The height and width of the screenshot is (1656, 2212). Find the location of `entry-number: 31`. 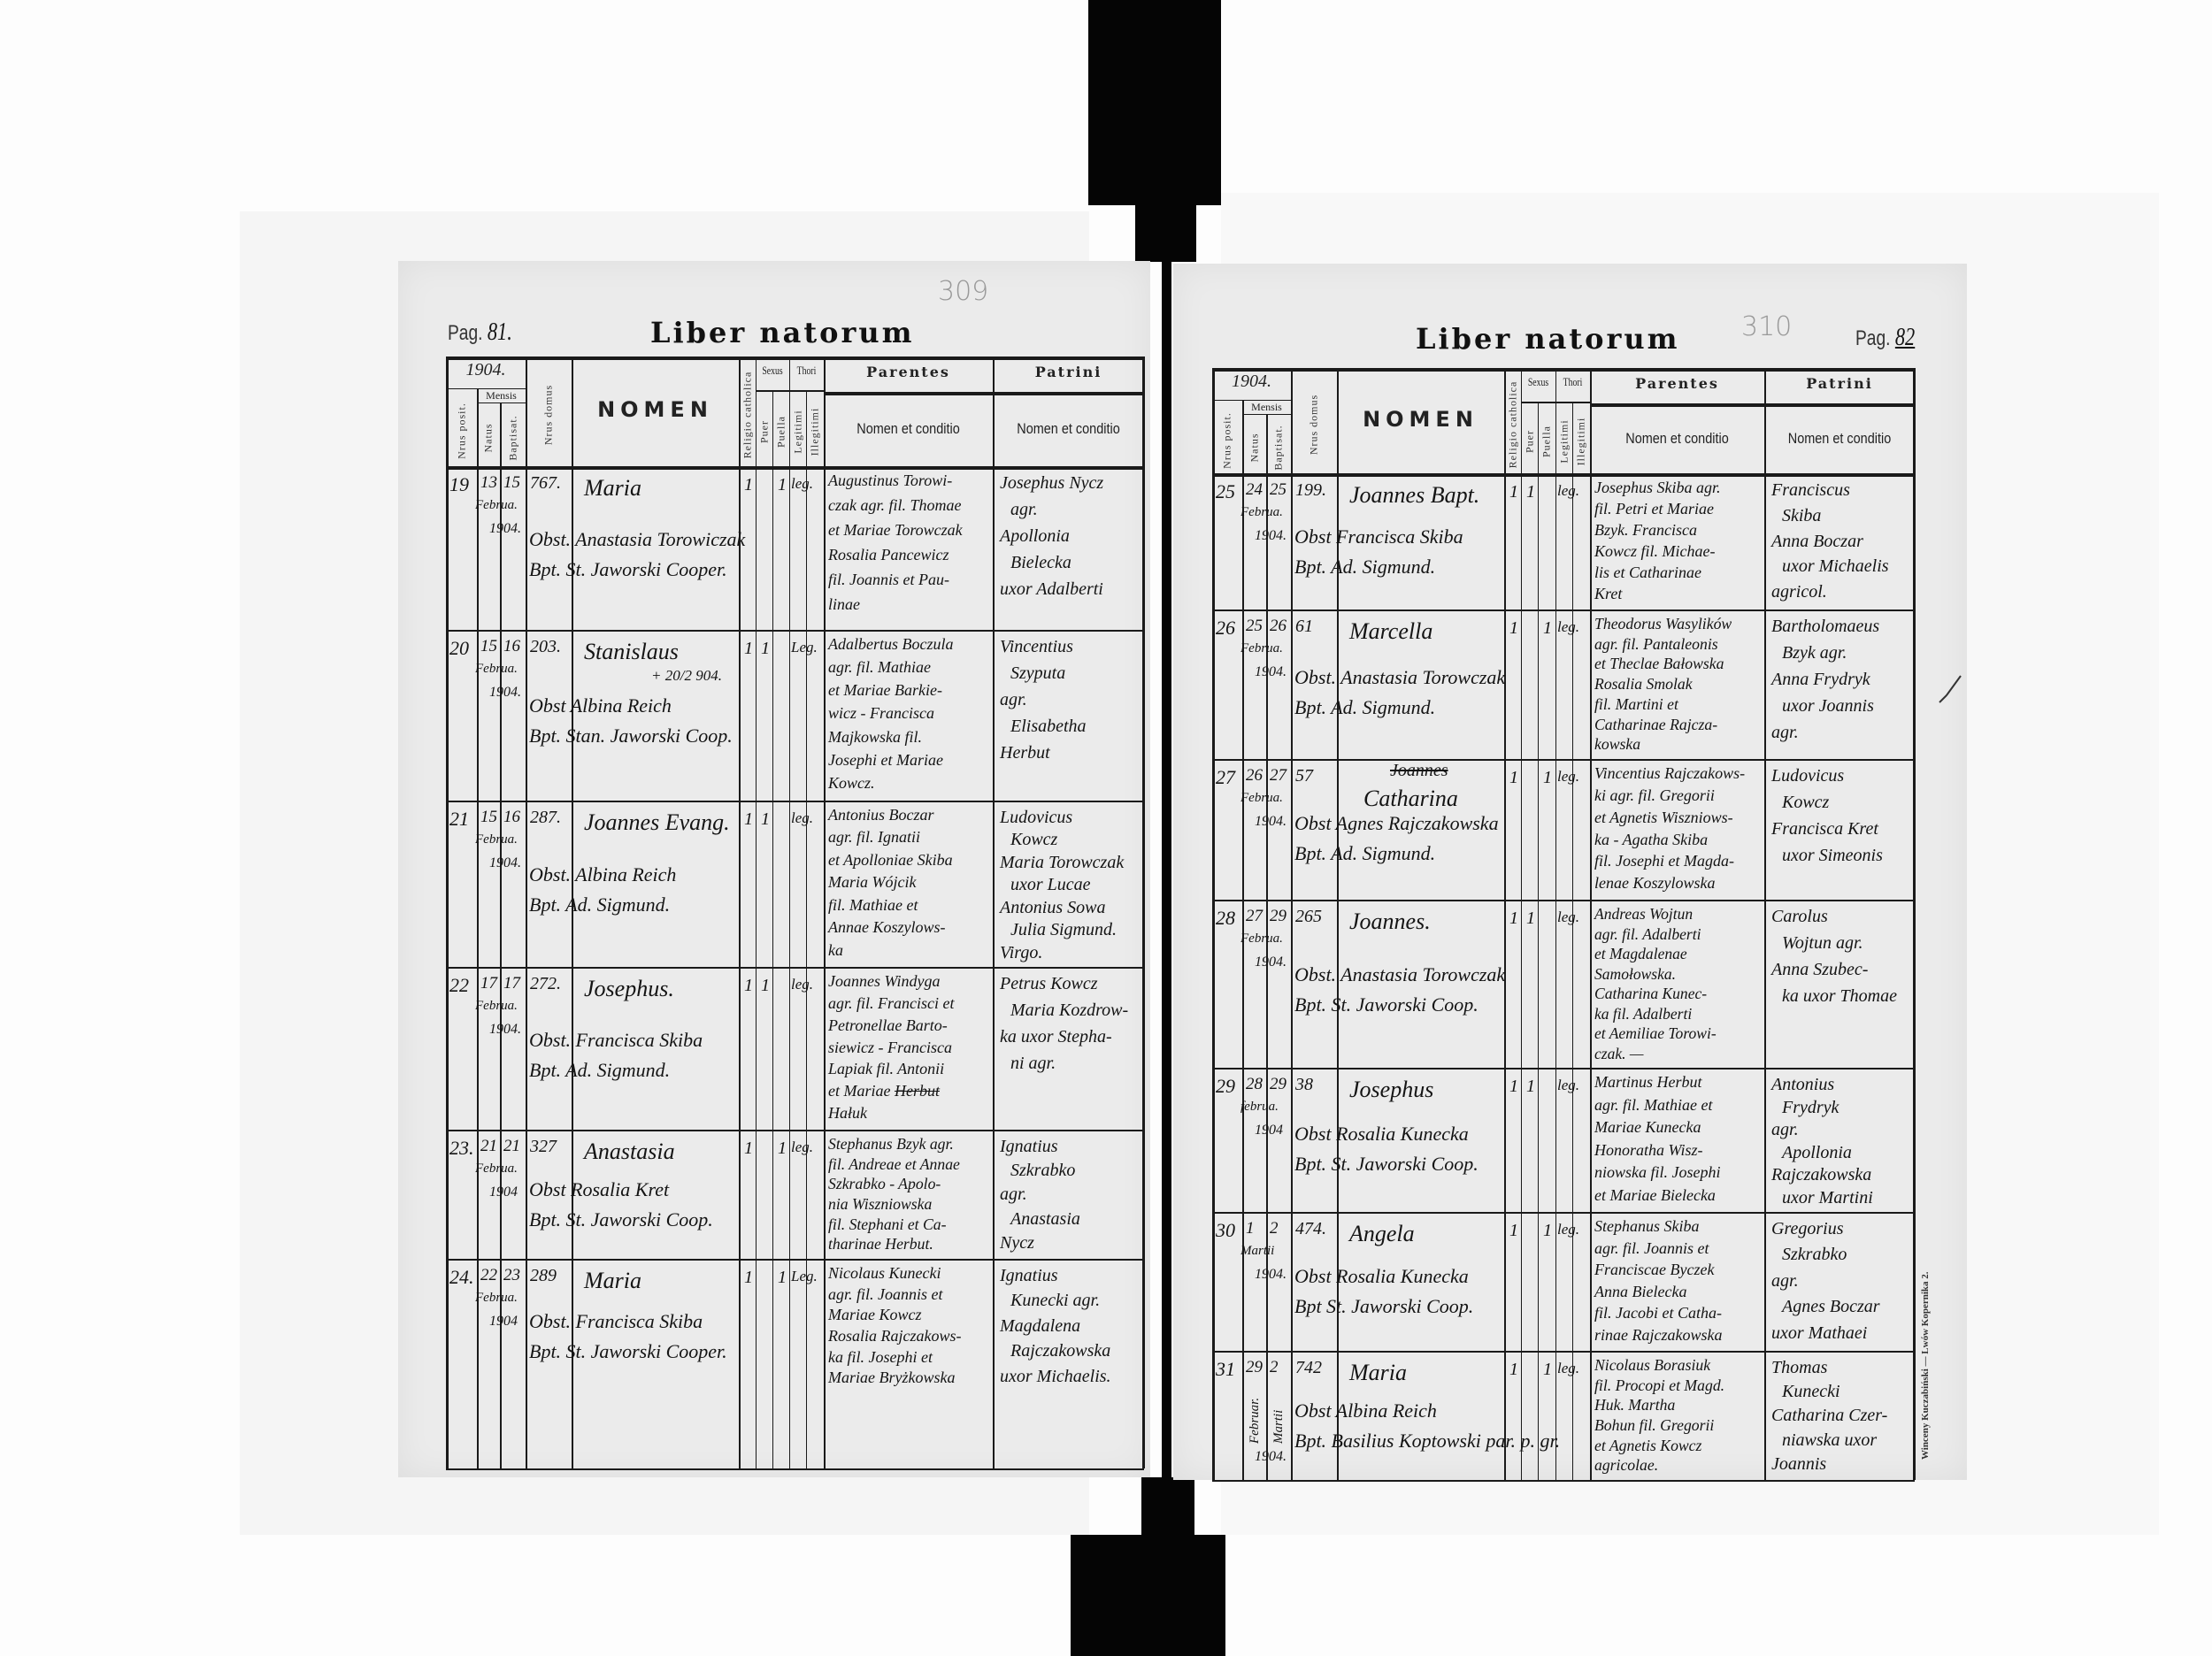

entry-number: 31 is located at coordinates (1226, 1369).